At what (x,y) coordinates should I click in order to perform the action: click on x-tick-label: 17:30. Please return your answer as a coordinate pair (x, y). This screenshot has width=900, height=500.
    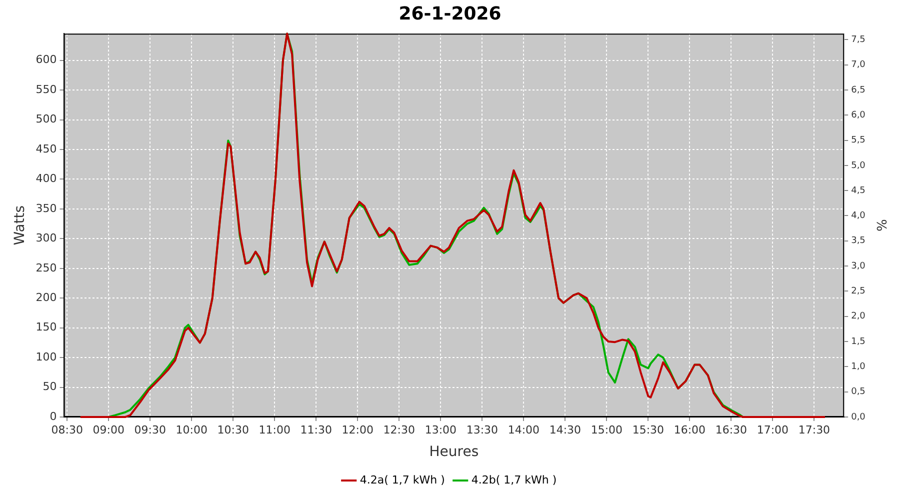
    Looking at the image, I should click on (814, 429).